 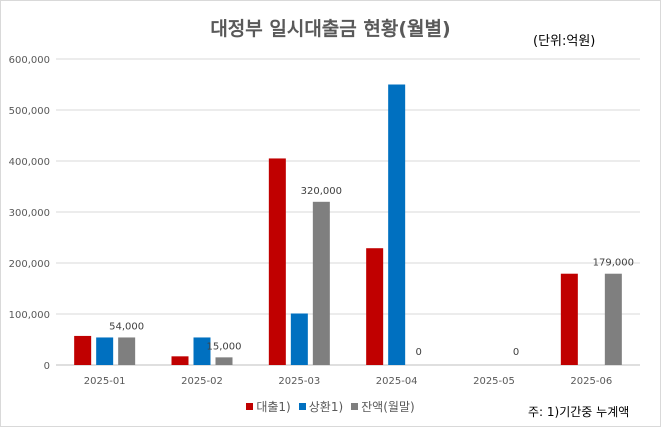 What do you see at coordinates (397, 381) in the screenshot?
I see `x-tick-label: 2025-04` at bounding box center [397, 381].